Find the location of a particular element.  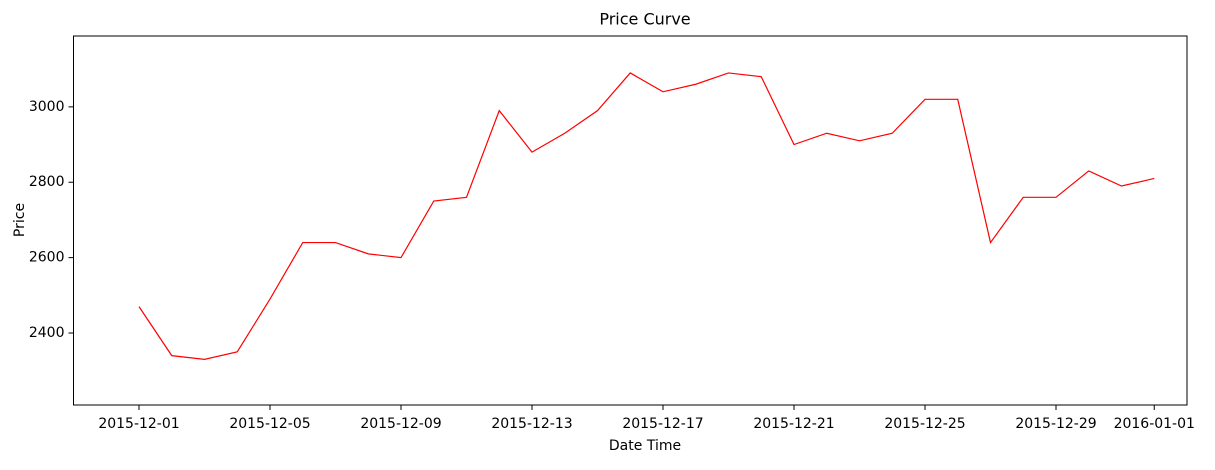

y-tick-label: 2800 is located at coordinates (47, 182).